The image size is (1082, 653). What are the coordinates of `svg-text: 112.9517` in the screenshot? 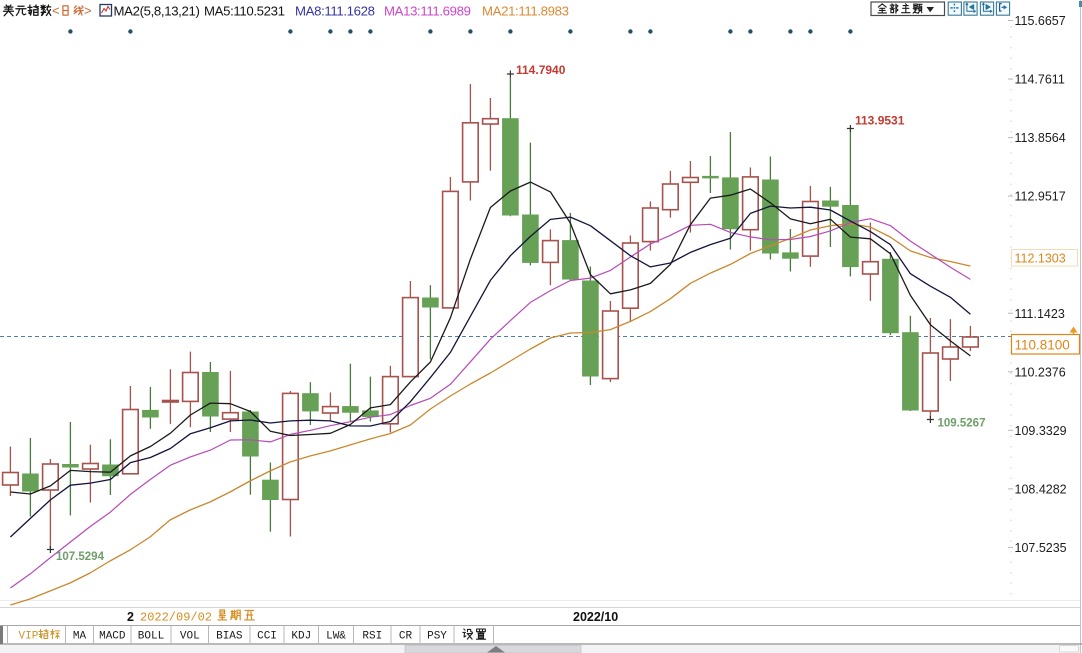 It's located at (1040, 197).